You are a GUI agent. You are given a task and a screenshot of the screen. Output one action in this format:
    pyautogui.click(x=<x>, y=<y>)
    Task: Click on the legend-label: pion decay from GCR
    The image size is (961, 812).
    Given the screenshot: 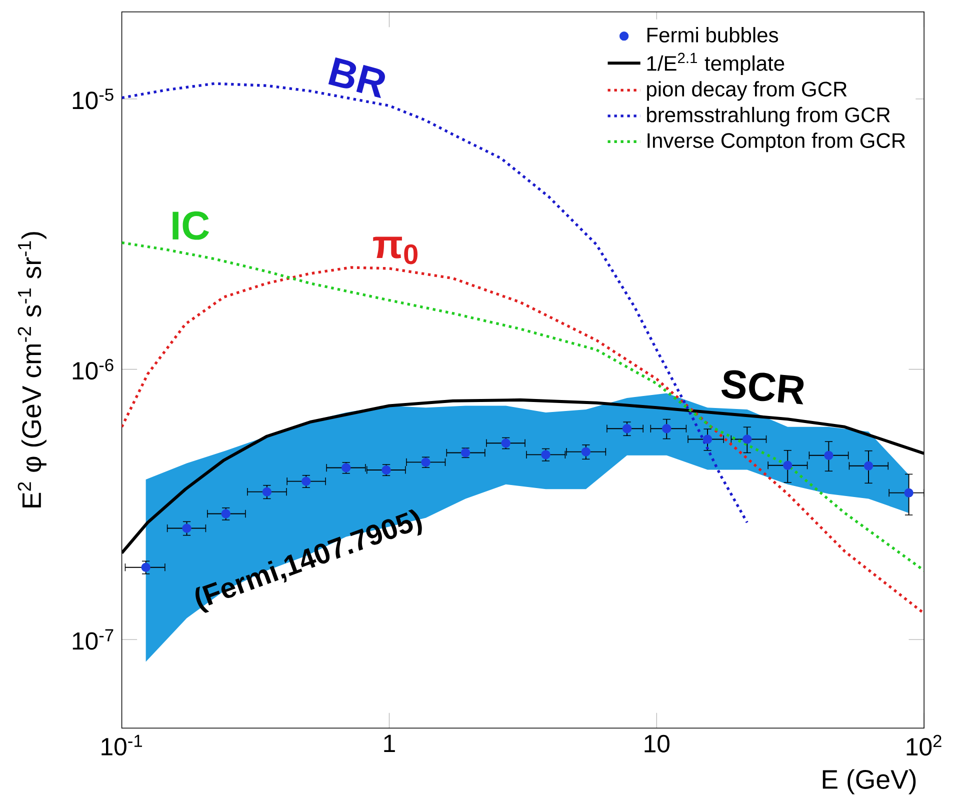 What is the action you would take?
    pyautogui.click(x=747, y=91)
    